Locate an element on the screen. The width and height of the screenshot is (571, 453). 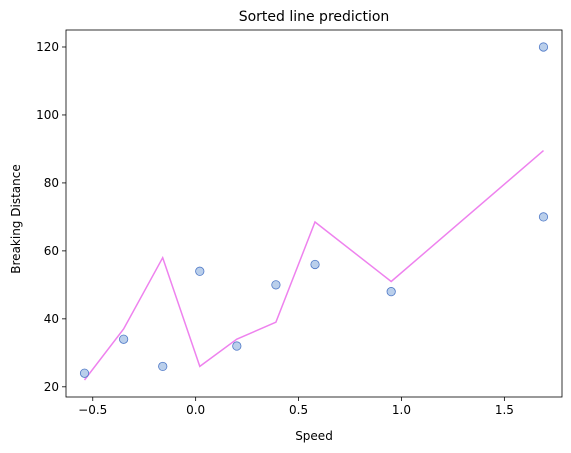
y-tick-label: 80 is located at coordinates (51, 183).